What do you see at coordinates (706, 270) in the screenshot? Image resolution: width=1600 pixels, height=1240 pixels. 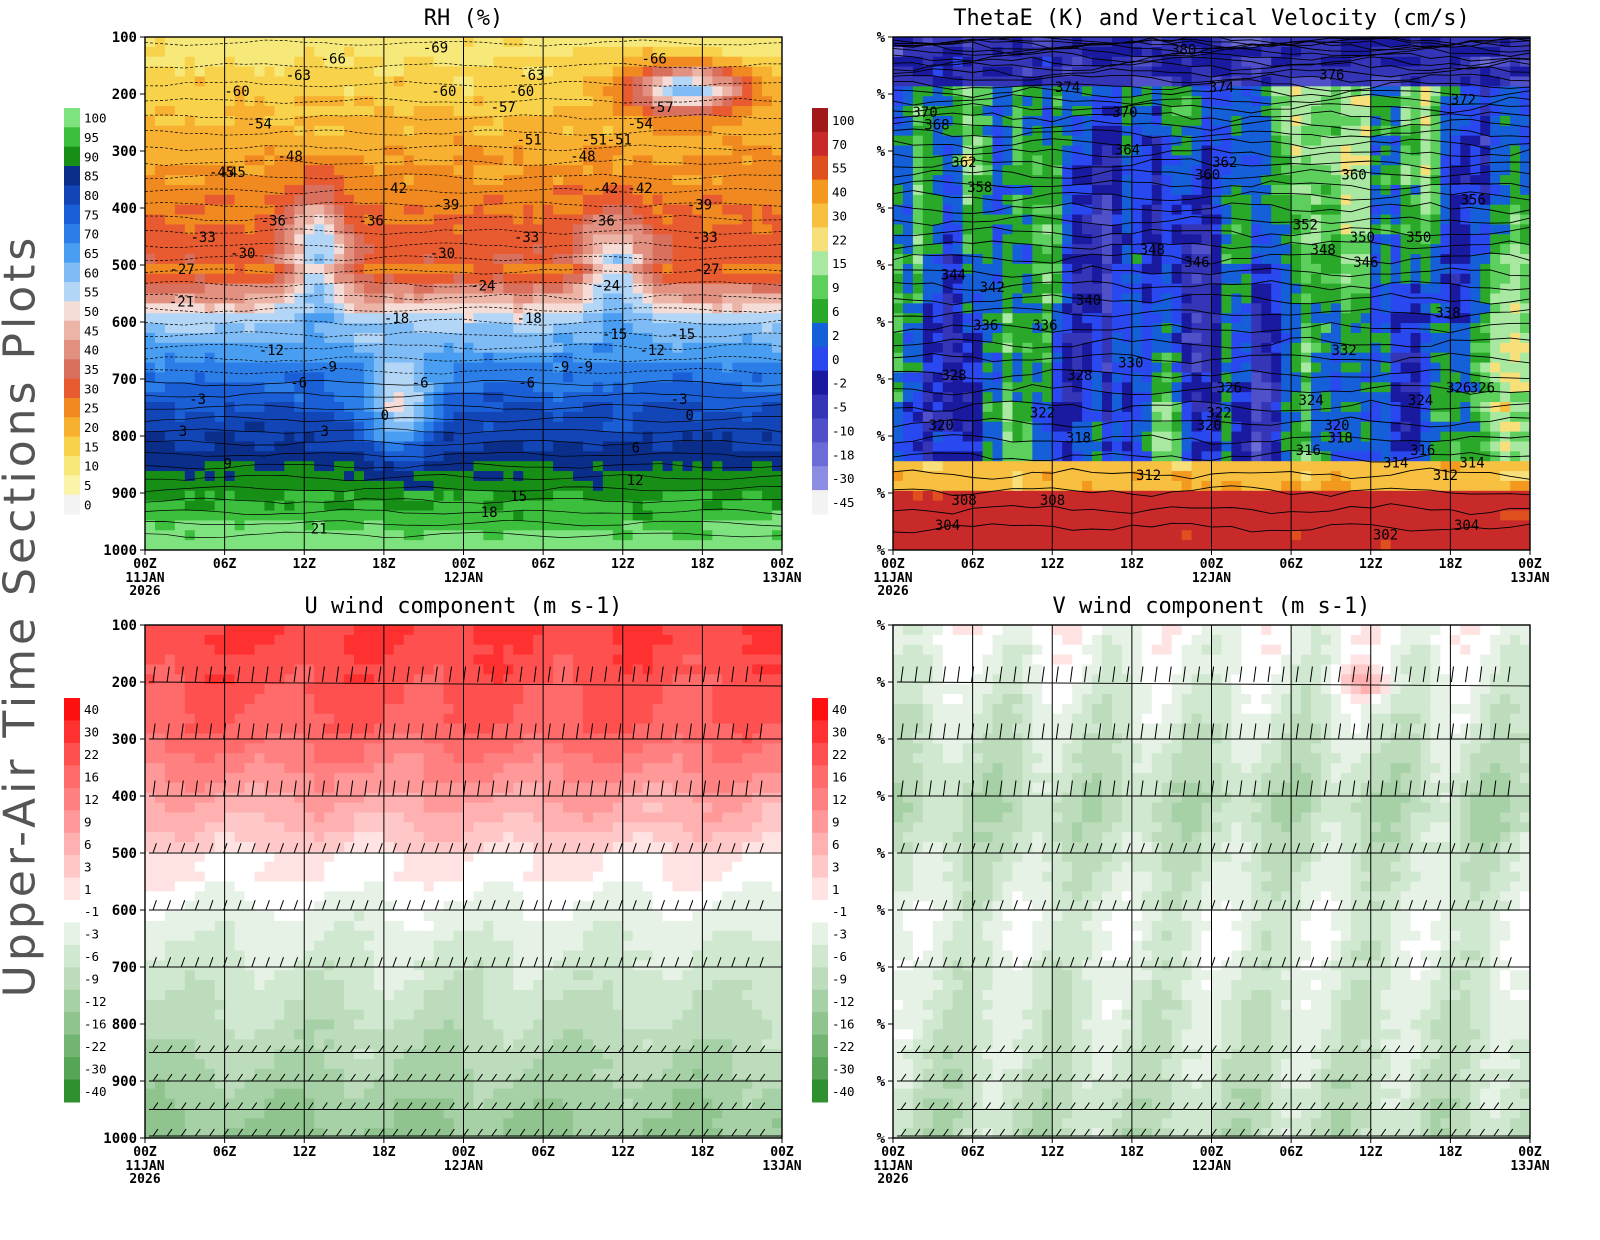 I see `contour-label: -27` at bounding box center [706, 270].